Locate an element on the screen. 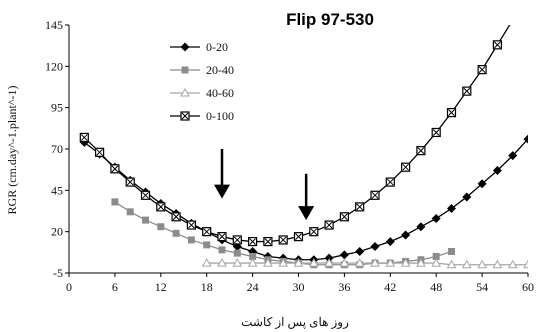 Image resolution: width=542 pixels, height=332 pixels. y-axis-title: RGR (cm.day^-1.plant^-1) is located at coordinates (12, 150).